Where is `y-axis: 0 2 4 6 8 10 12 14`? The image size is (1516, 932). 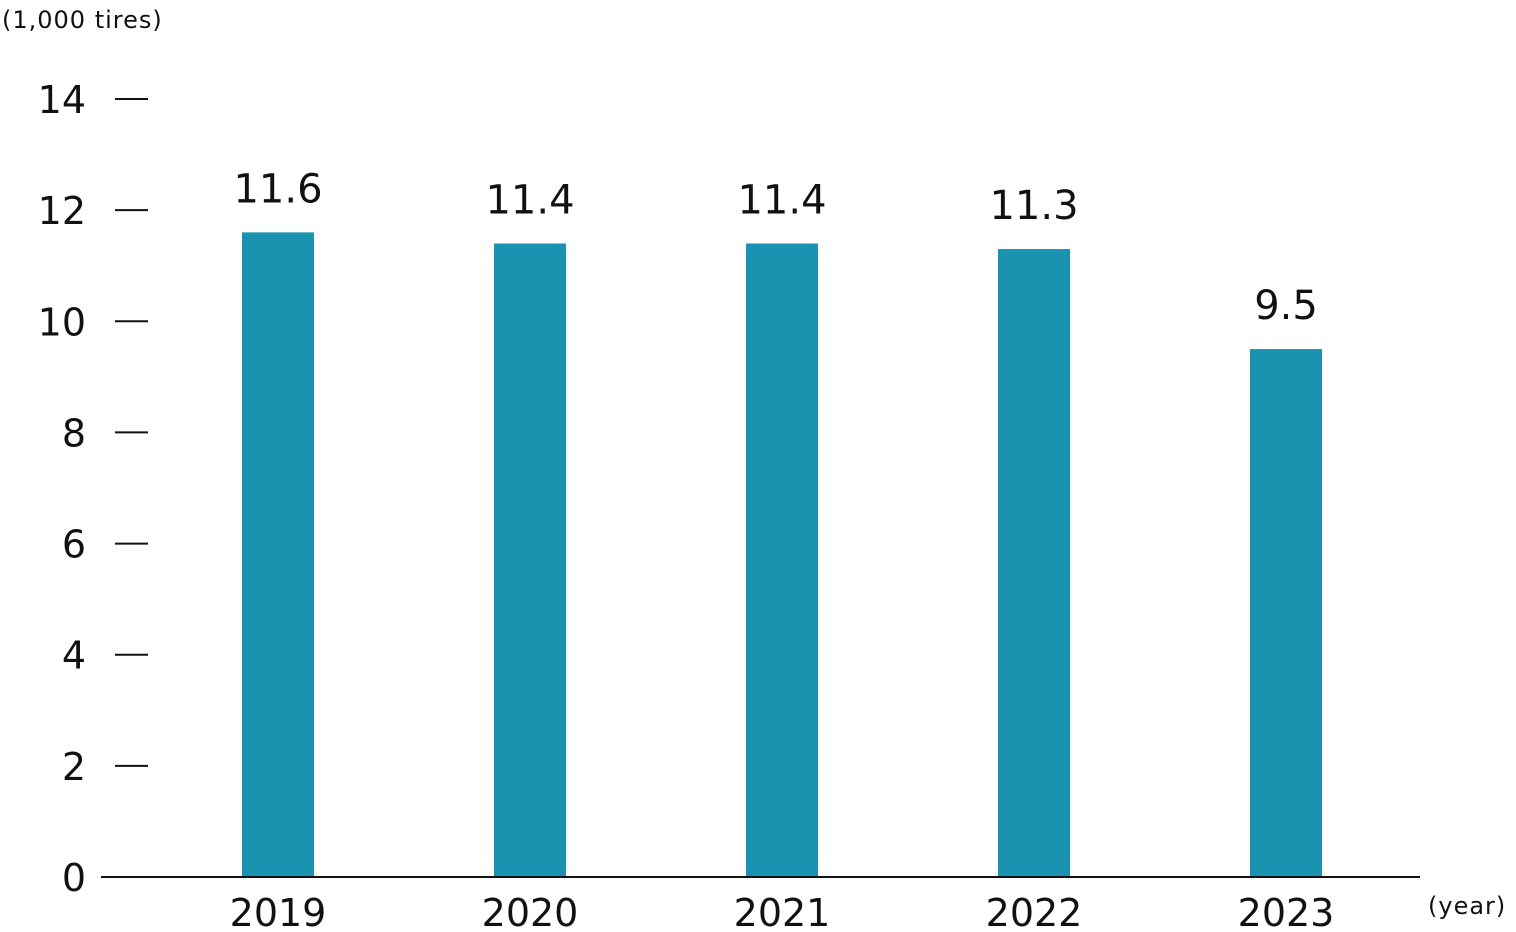
y-axis: 0 2 4 6 8 10 12 14 is located at coordinates (93, 489).